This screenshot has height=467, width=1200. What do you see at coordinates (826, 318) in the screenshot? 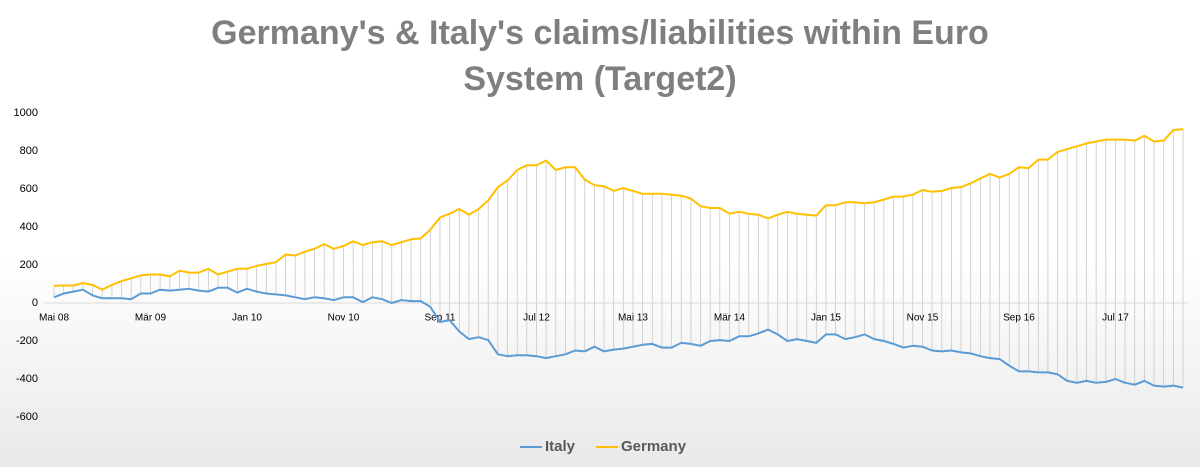
I see `x-tick-label: Jan 15` at bounding box center [826, 318].